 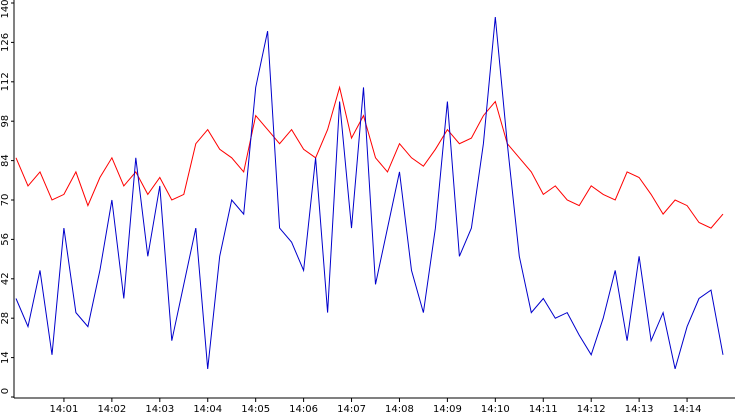 What do you see at coordinates (5, 318) in the screenshot?
I see `y-tick-label: 28` at bounding box center [5, 318].